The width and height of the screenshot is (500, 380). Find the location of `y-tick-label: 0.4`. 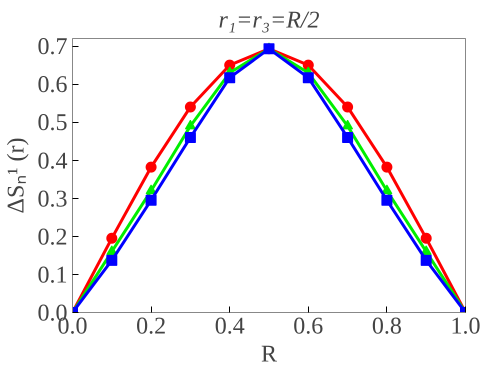

y-tick-label: 0.4 is located at coordinates (53, 161).